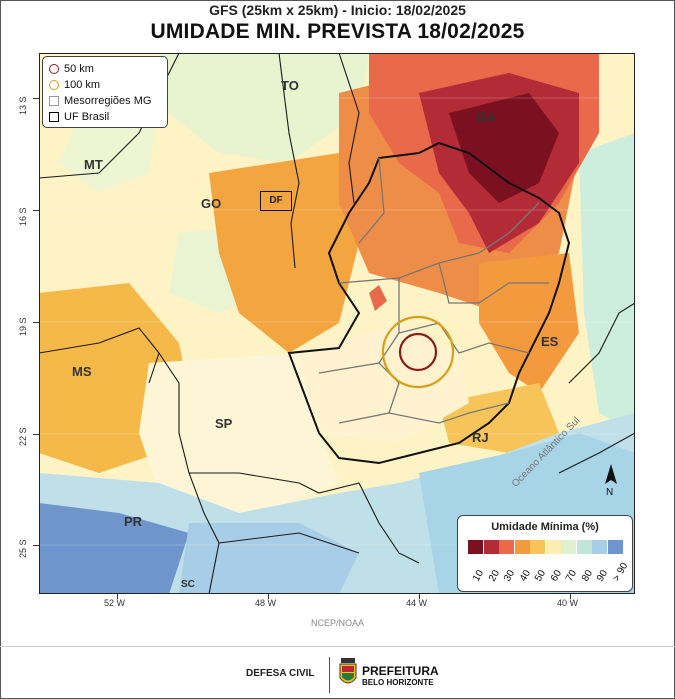  I want to click on legend-item-50km: 50 km, so click(71, 69).